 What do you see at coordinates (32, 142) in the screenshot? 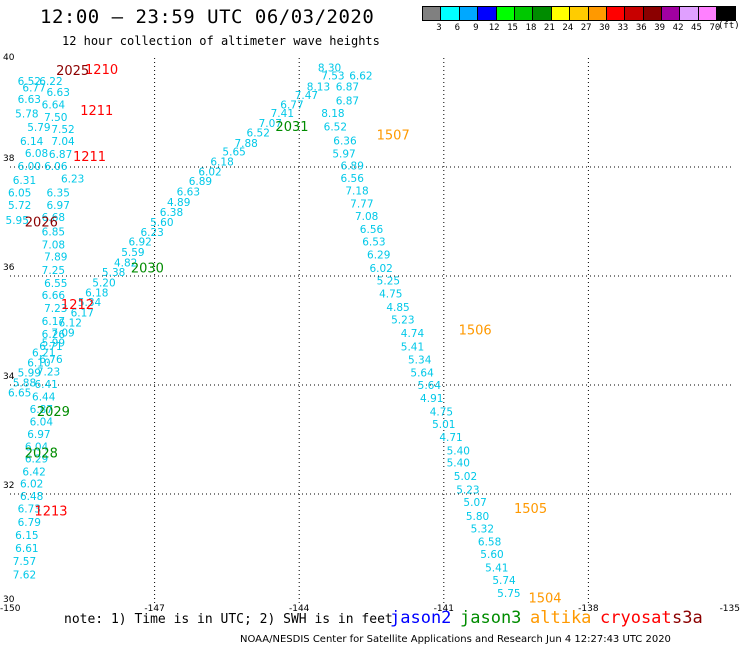
I see `wave-height-label: 6.14` at bounding box center [32, 142].